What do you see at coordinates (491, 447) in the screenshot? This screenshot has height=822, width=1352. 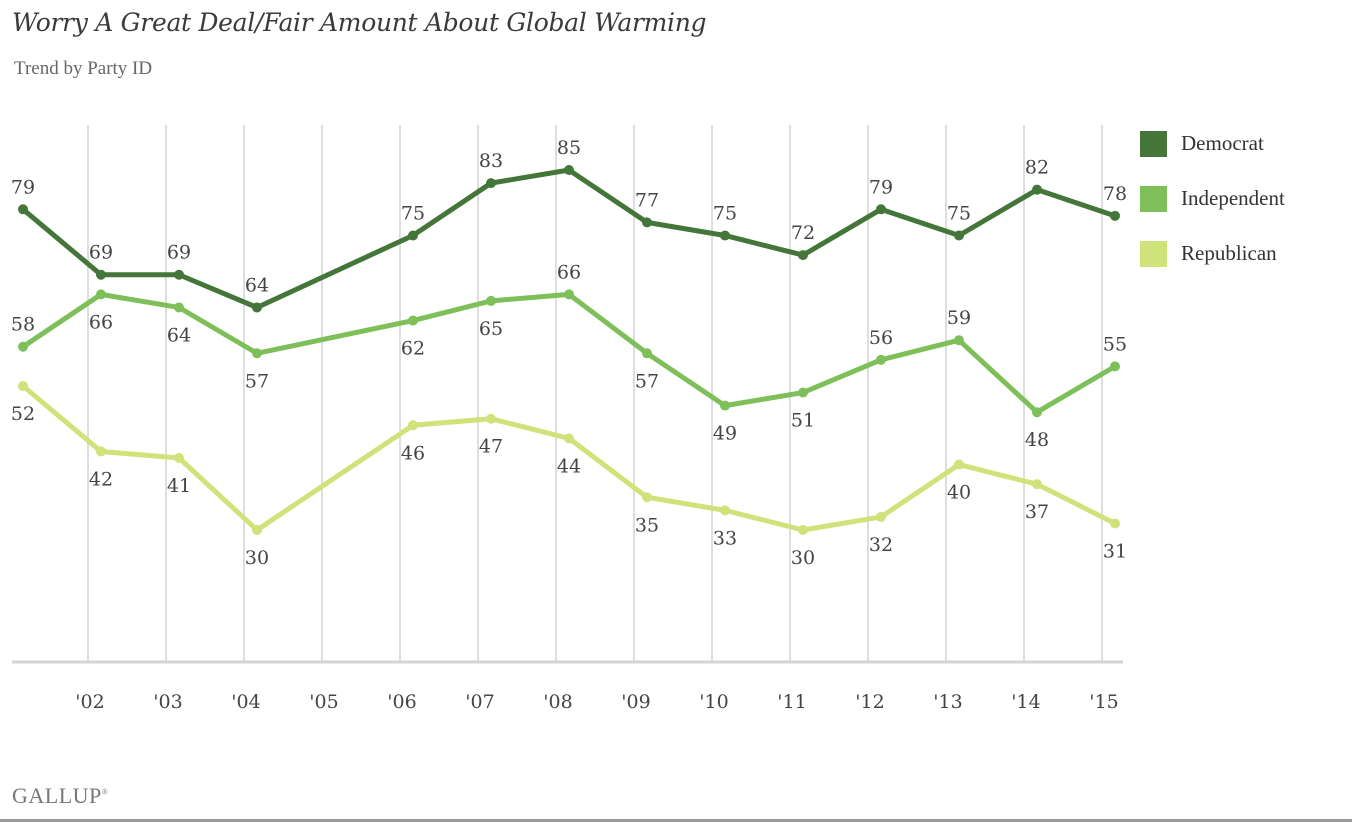 I see `data-label-republican: 47` at bounding box center [491, 447].